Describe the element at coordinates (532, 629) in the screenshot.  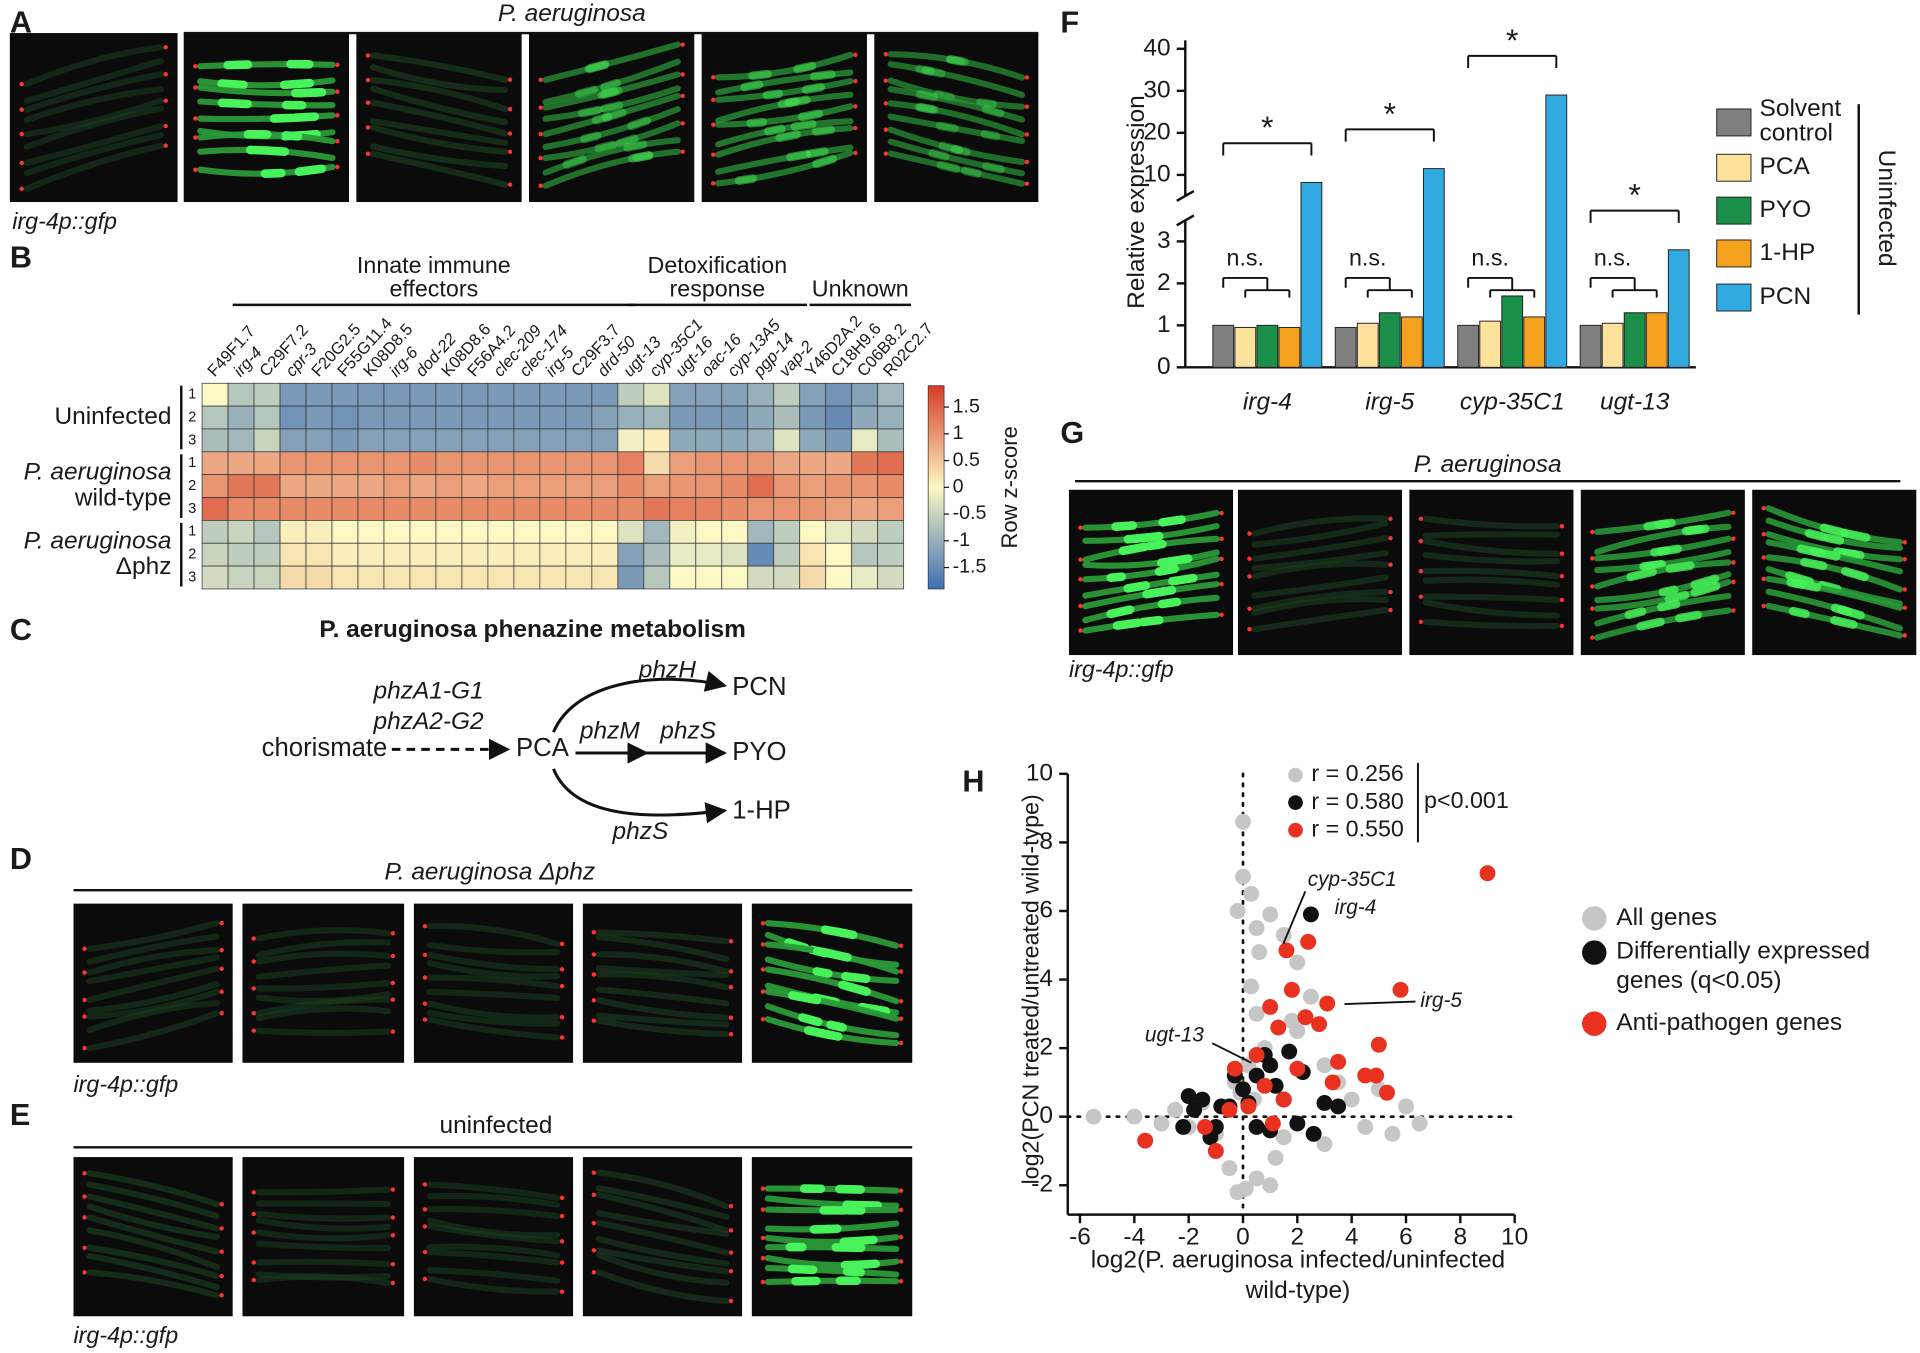
I see `pathway-title: P. aeruginosa phenazine metabolism` at that location.